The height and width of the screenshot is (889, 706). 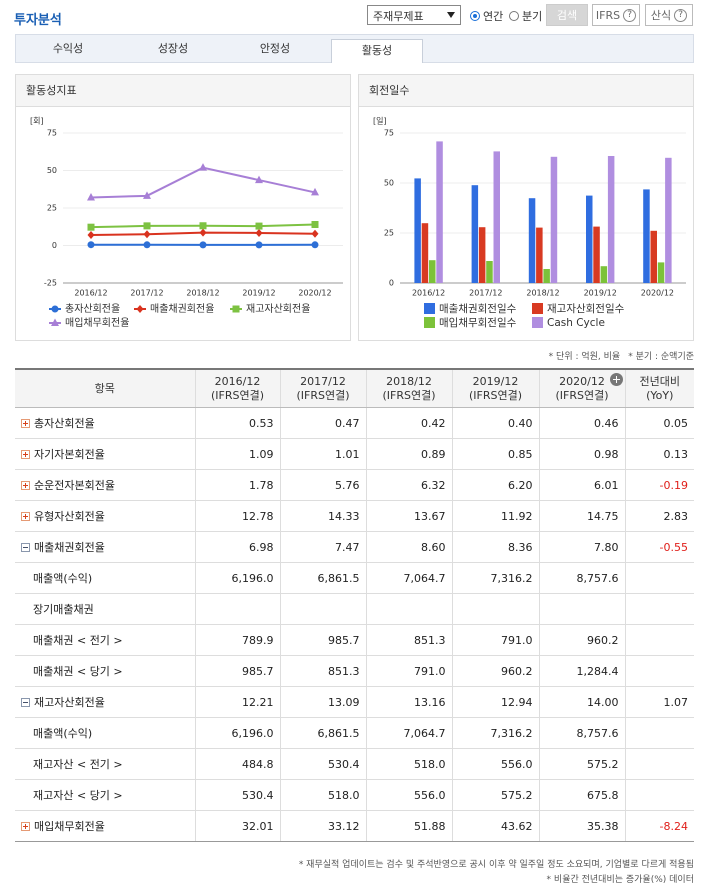 What do you see at coordinates (409, 381) in the screenshot?
I see `column-label: 2018/12` at bounding box center [409, 381].